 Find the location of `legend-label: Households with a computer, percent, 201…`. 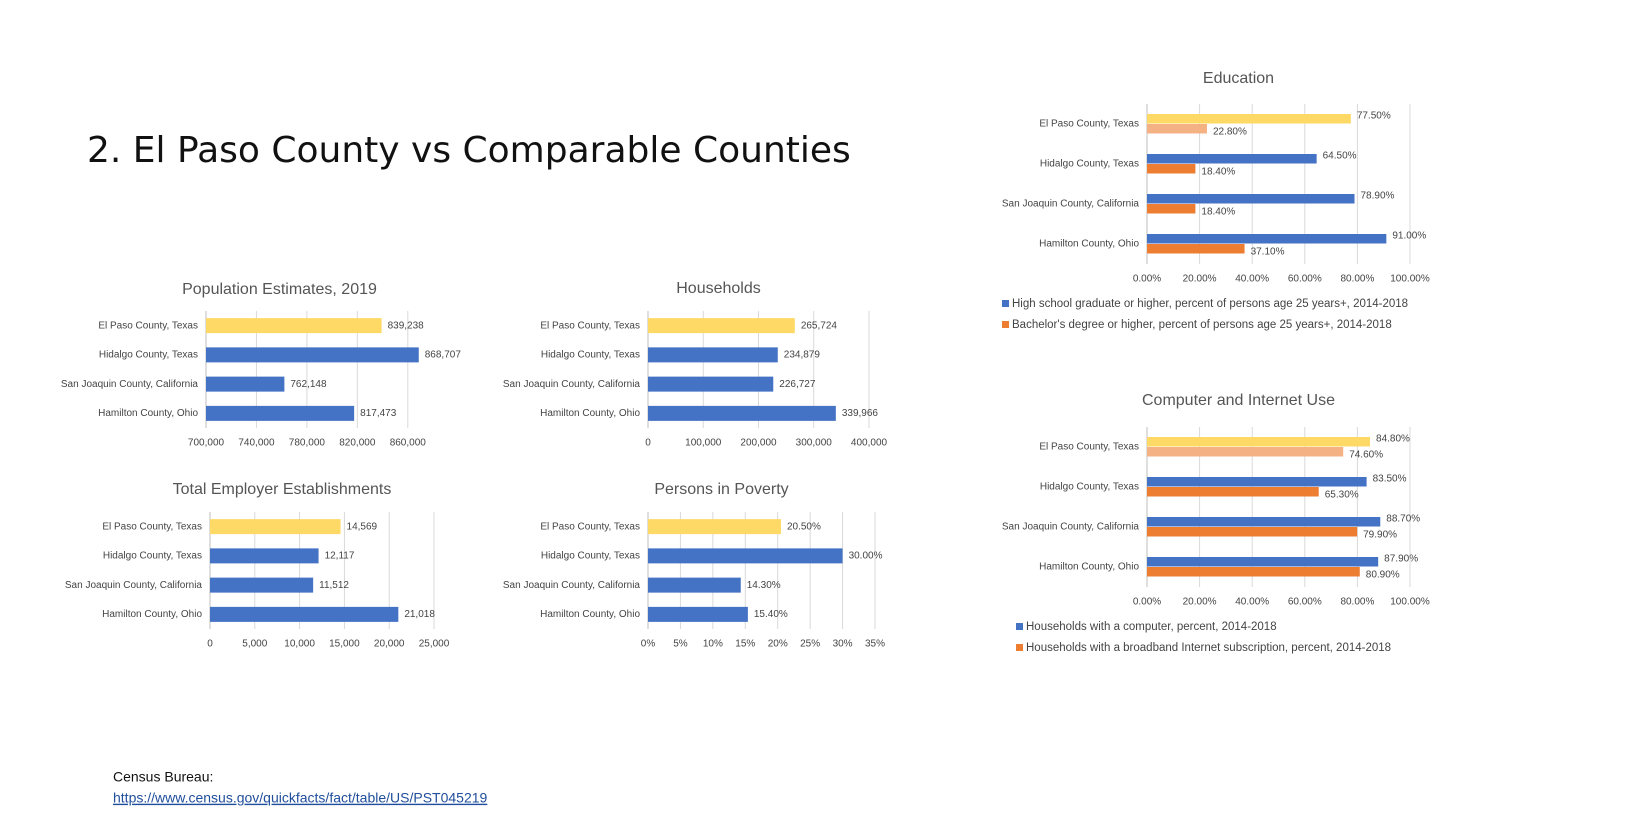

legend-label: Households with a computer, percent, 201… is located at coordinates (1151, 627).